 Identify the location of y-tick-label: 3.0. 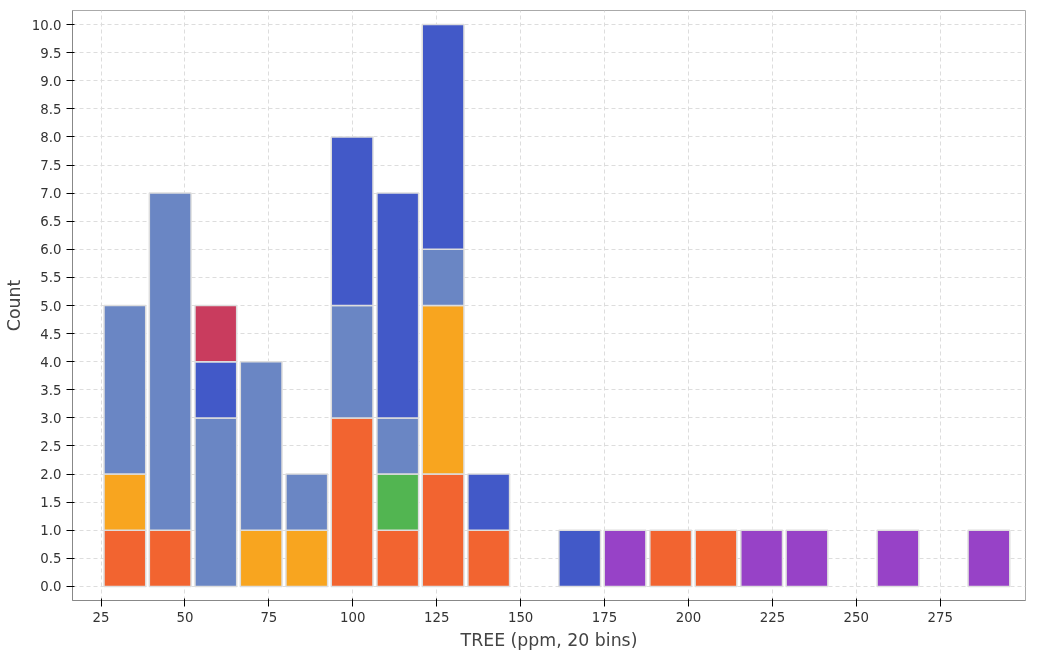
(51, 418).